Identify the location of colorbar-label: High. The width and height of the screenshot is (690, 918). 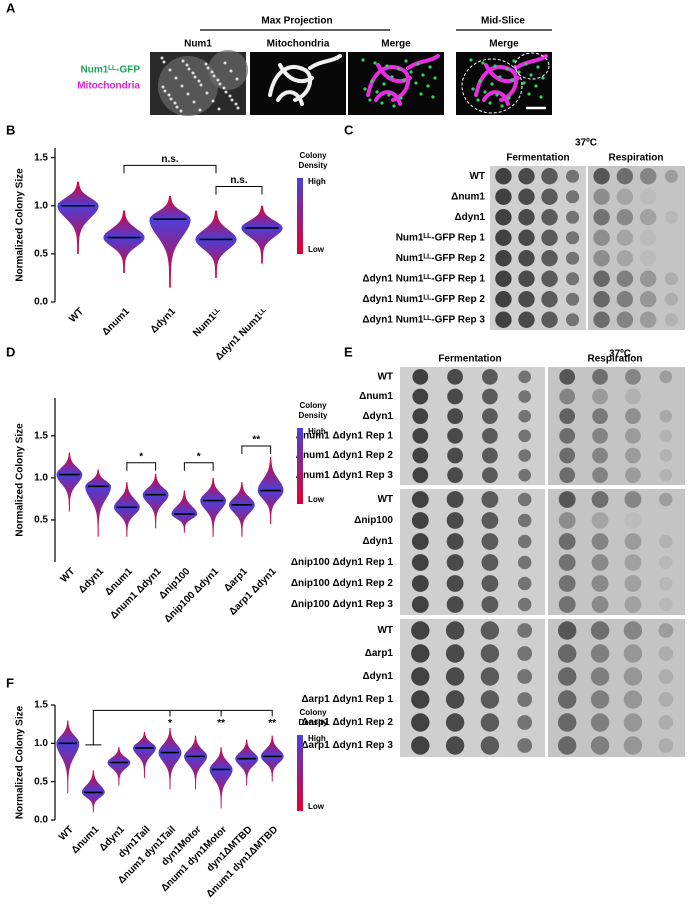
(317, 181).